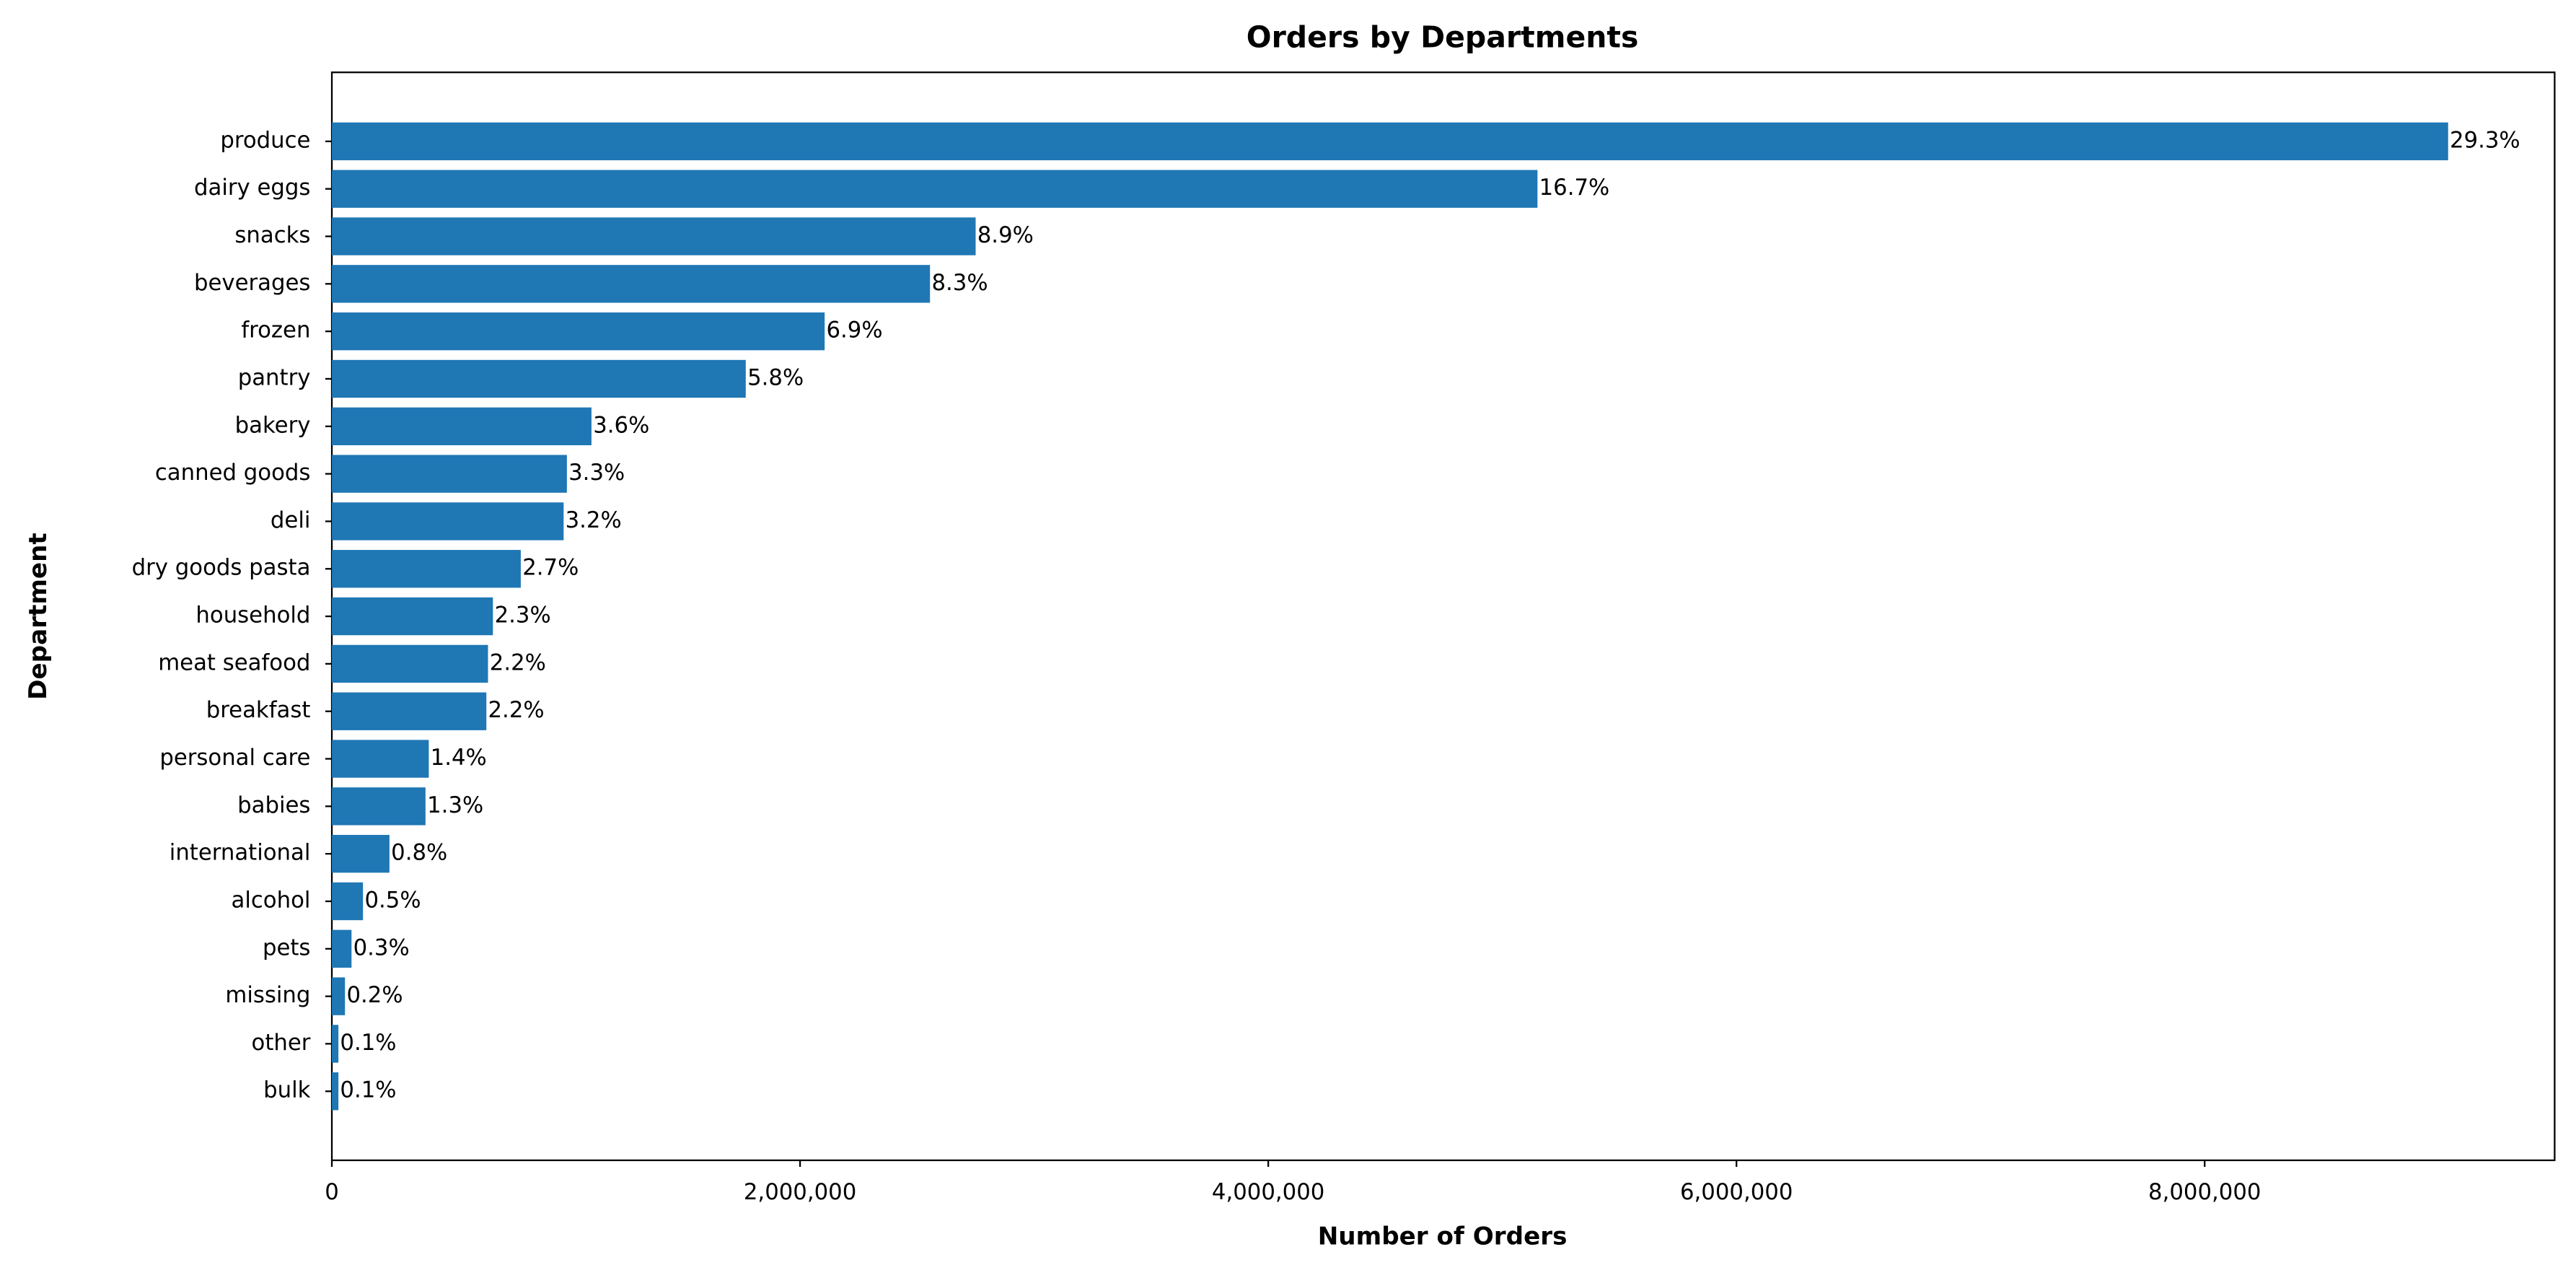 The width and height of the screenshot is (2576, 1278). Describe the element at coordinates (455, 805) in the screenshot. I see `data-label: 1.3%` at that location.